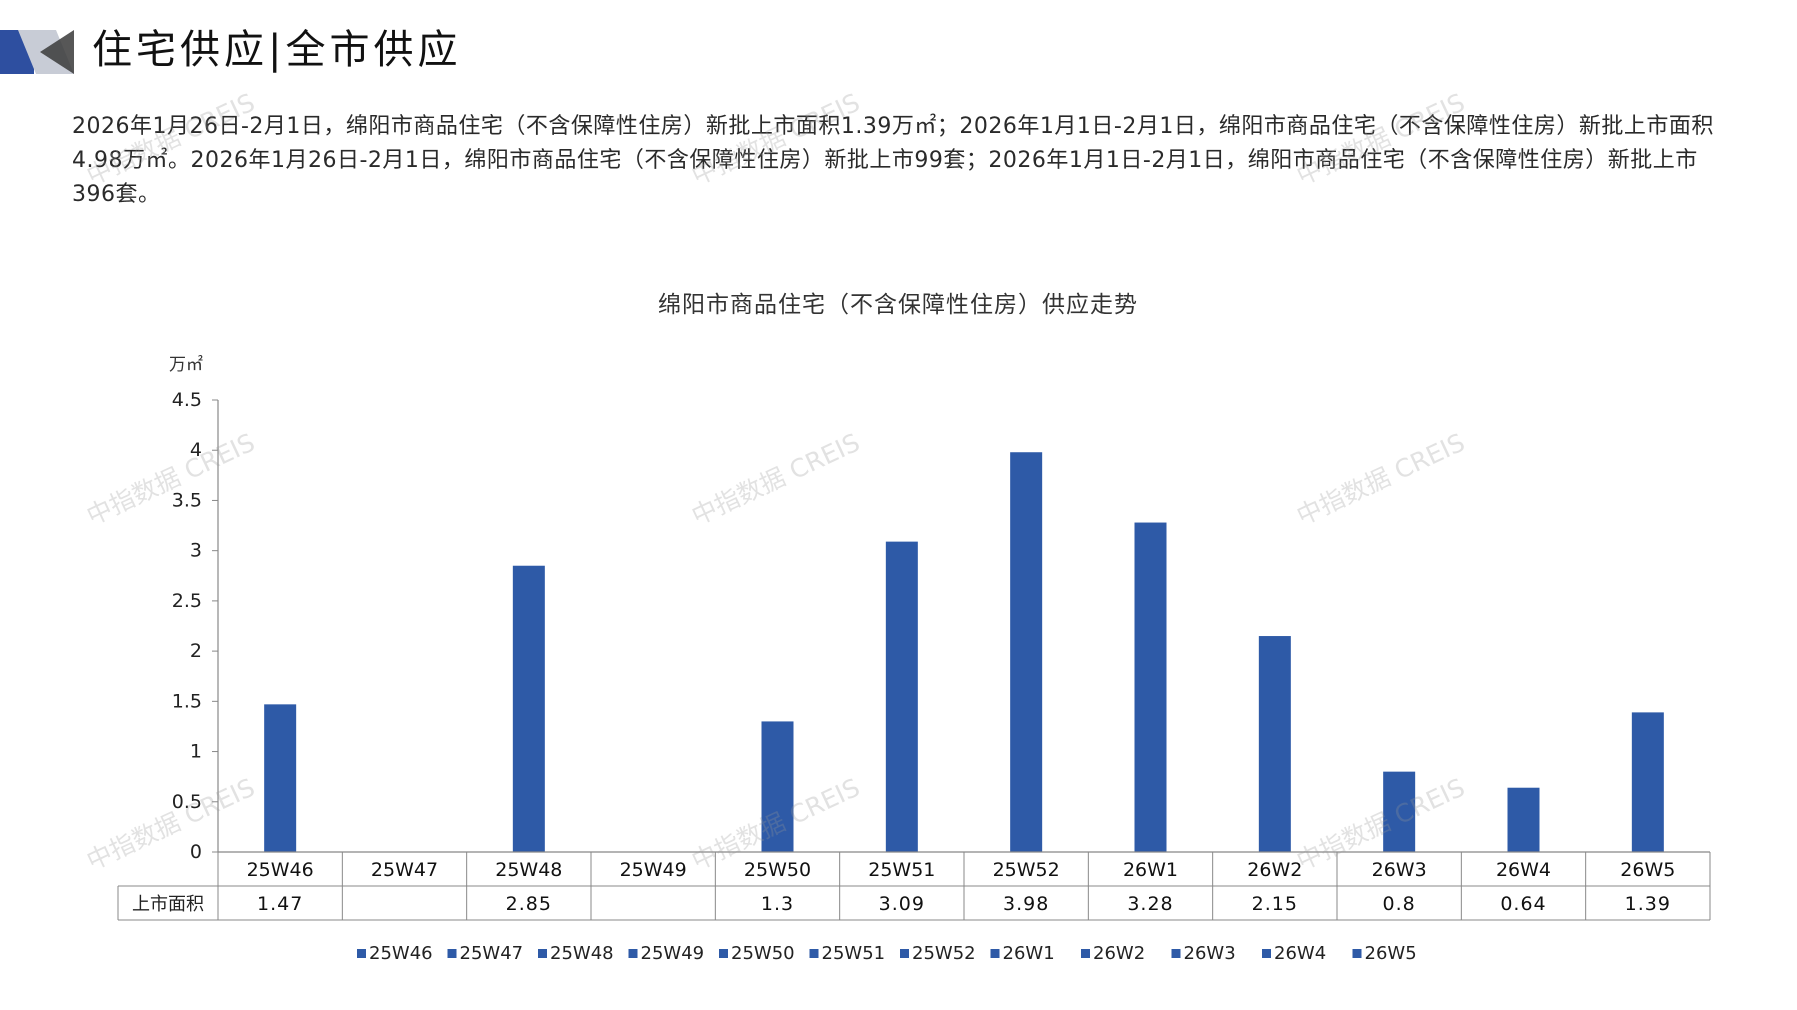 The image size is (1797, 1010). Describe the element at coordinates (1026, 904) in the screenshot. I see `data-label: 3.98` at that location.